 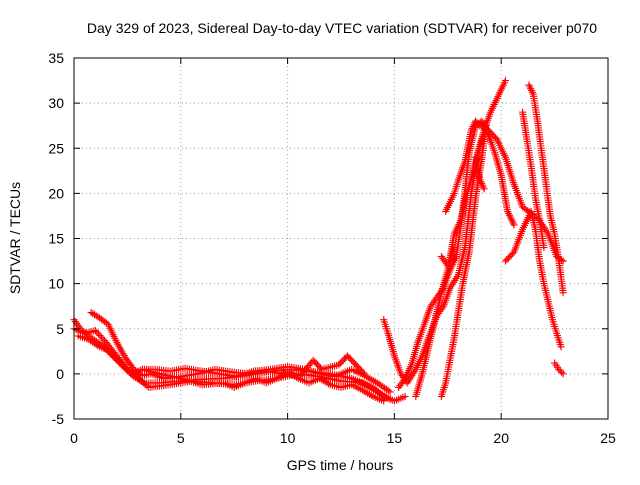 I want to click on y-tick-label: -5, so click(x=58, y=419).